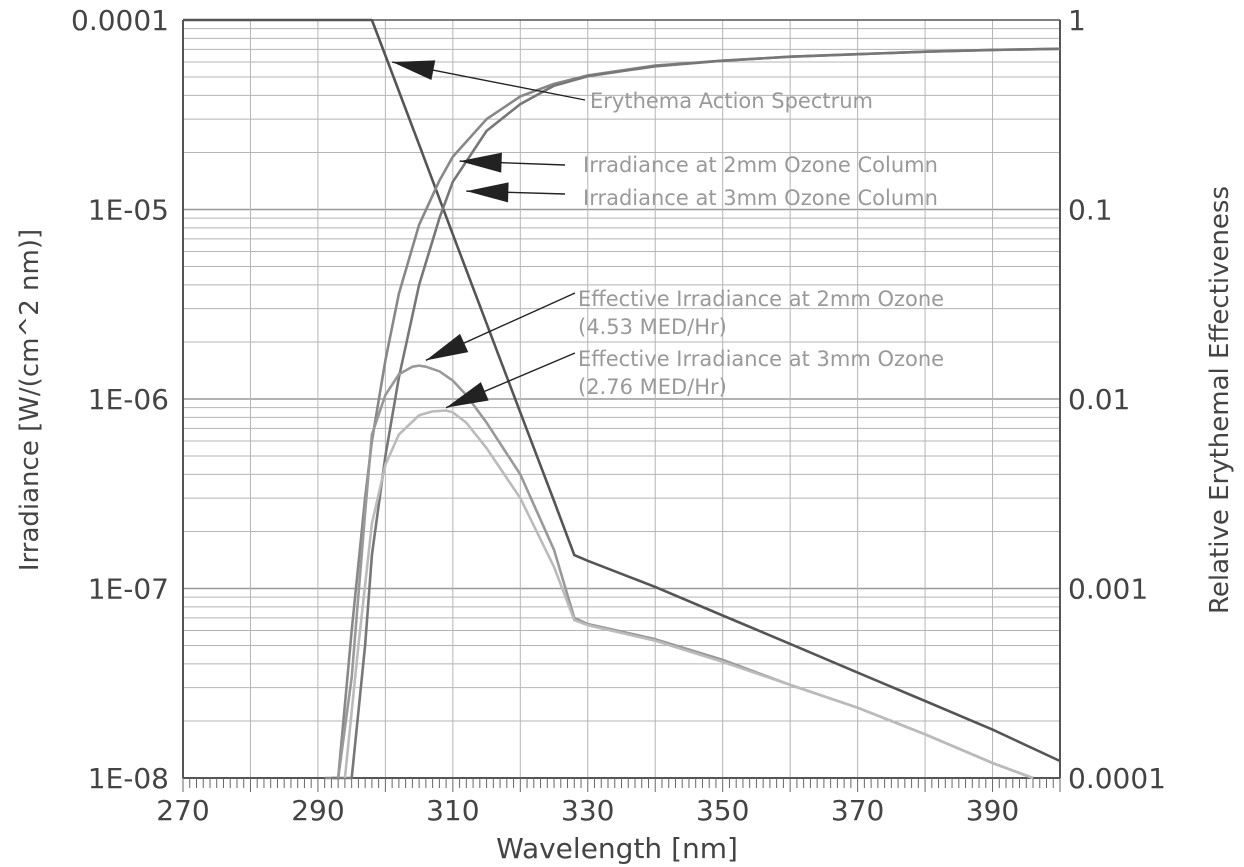 This screenshot has width=1244, height=867. Describe the element at coordinates (760, 198) in the screenshot. I see `annotation-label: Irradiance at 3mm Ozone Column` at that location.